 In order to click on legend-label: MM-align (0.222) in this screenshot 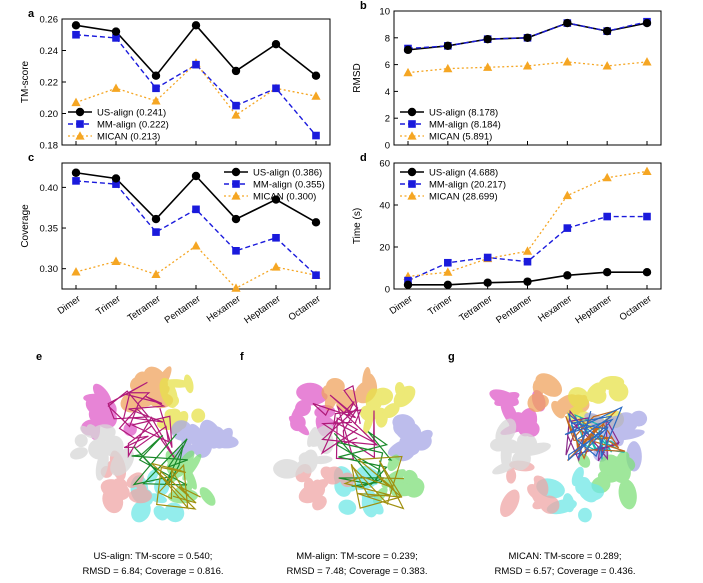, I will do `click(133, 125)`.